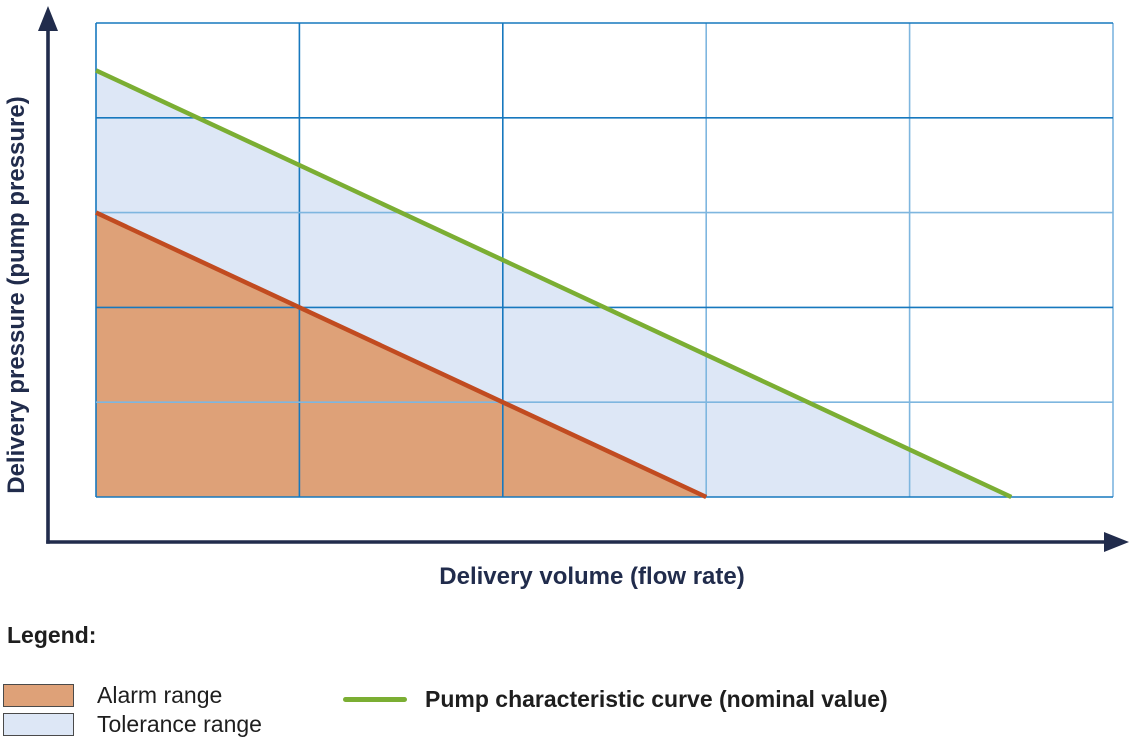  Describe the element at coordinates (375, 699) in the screenshot. I see `nominal-curve-line-swatch` at that location.